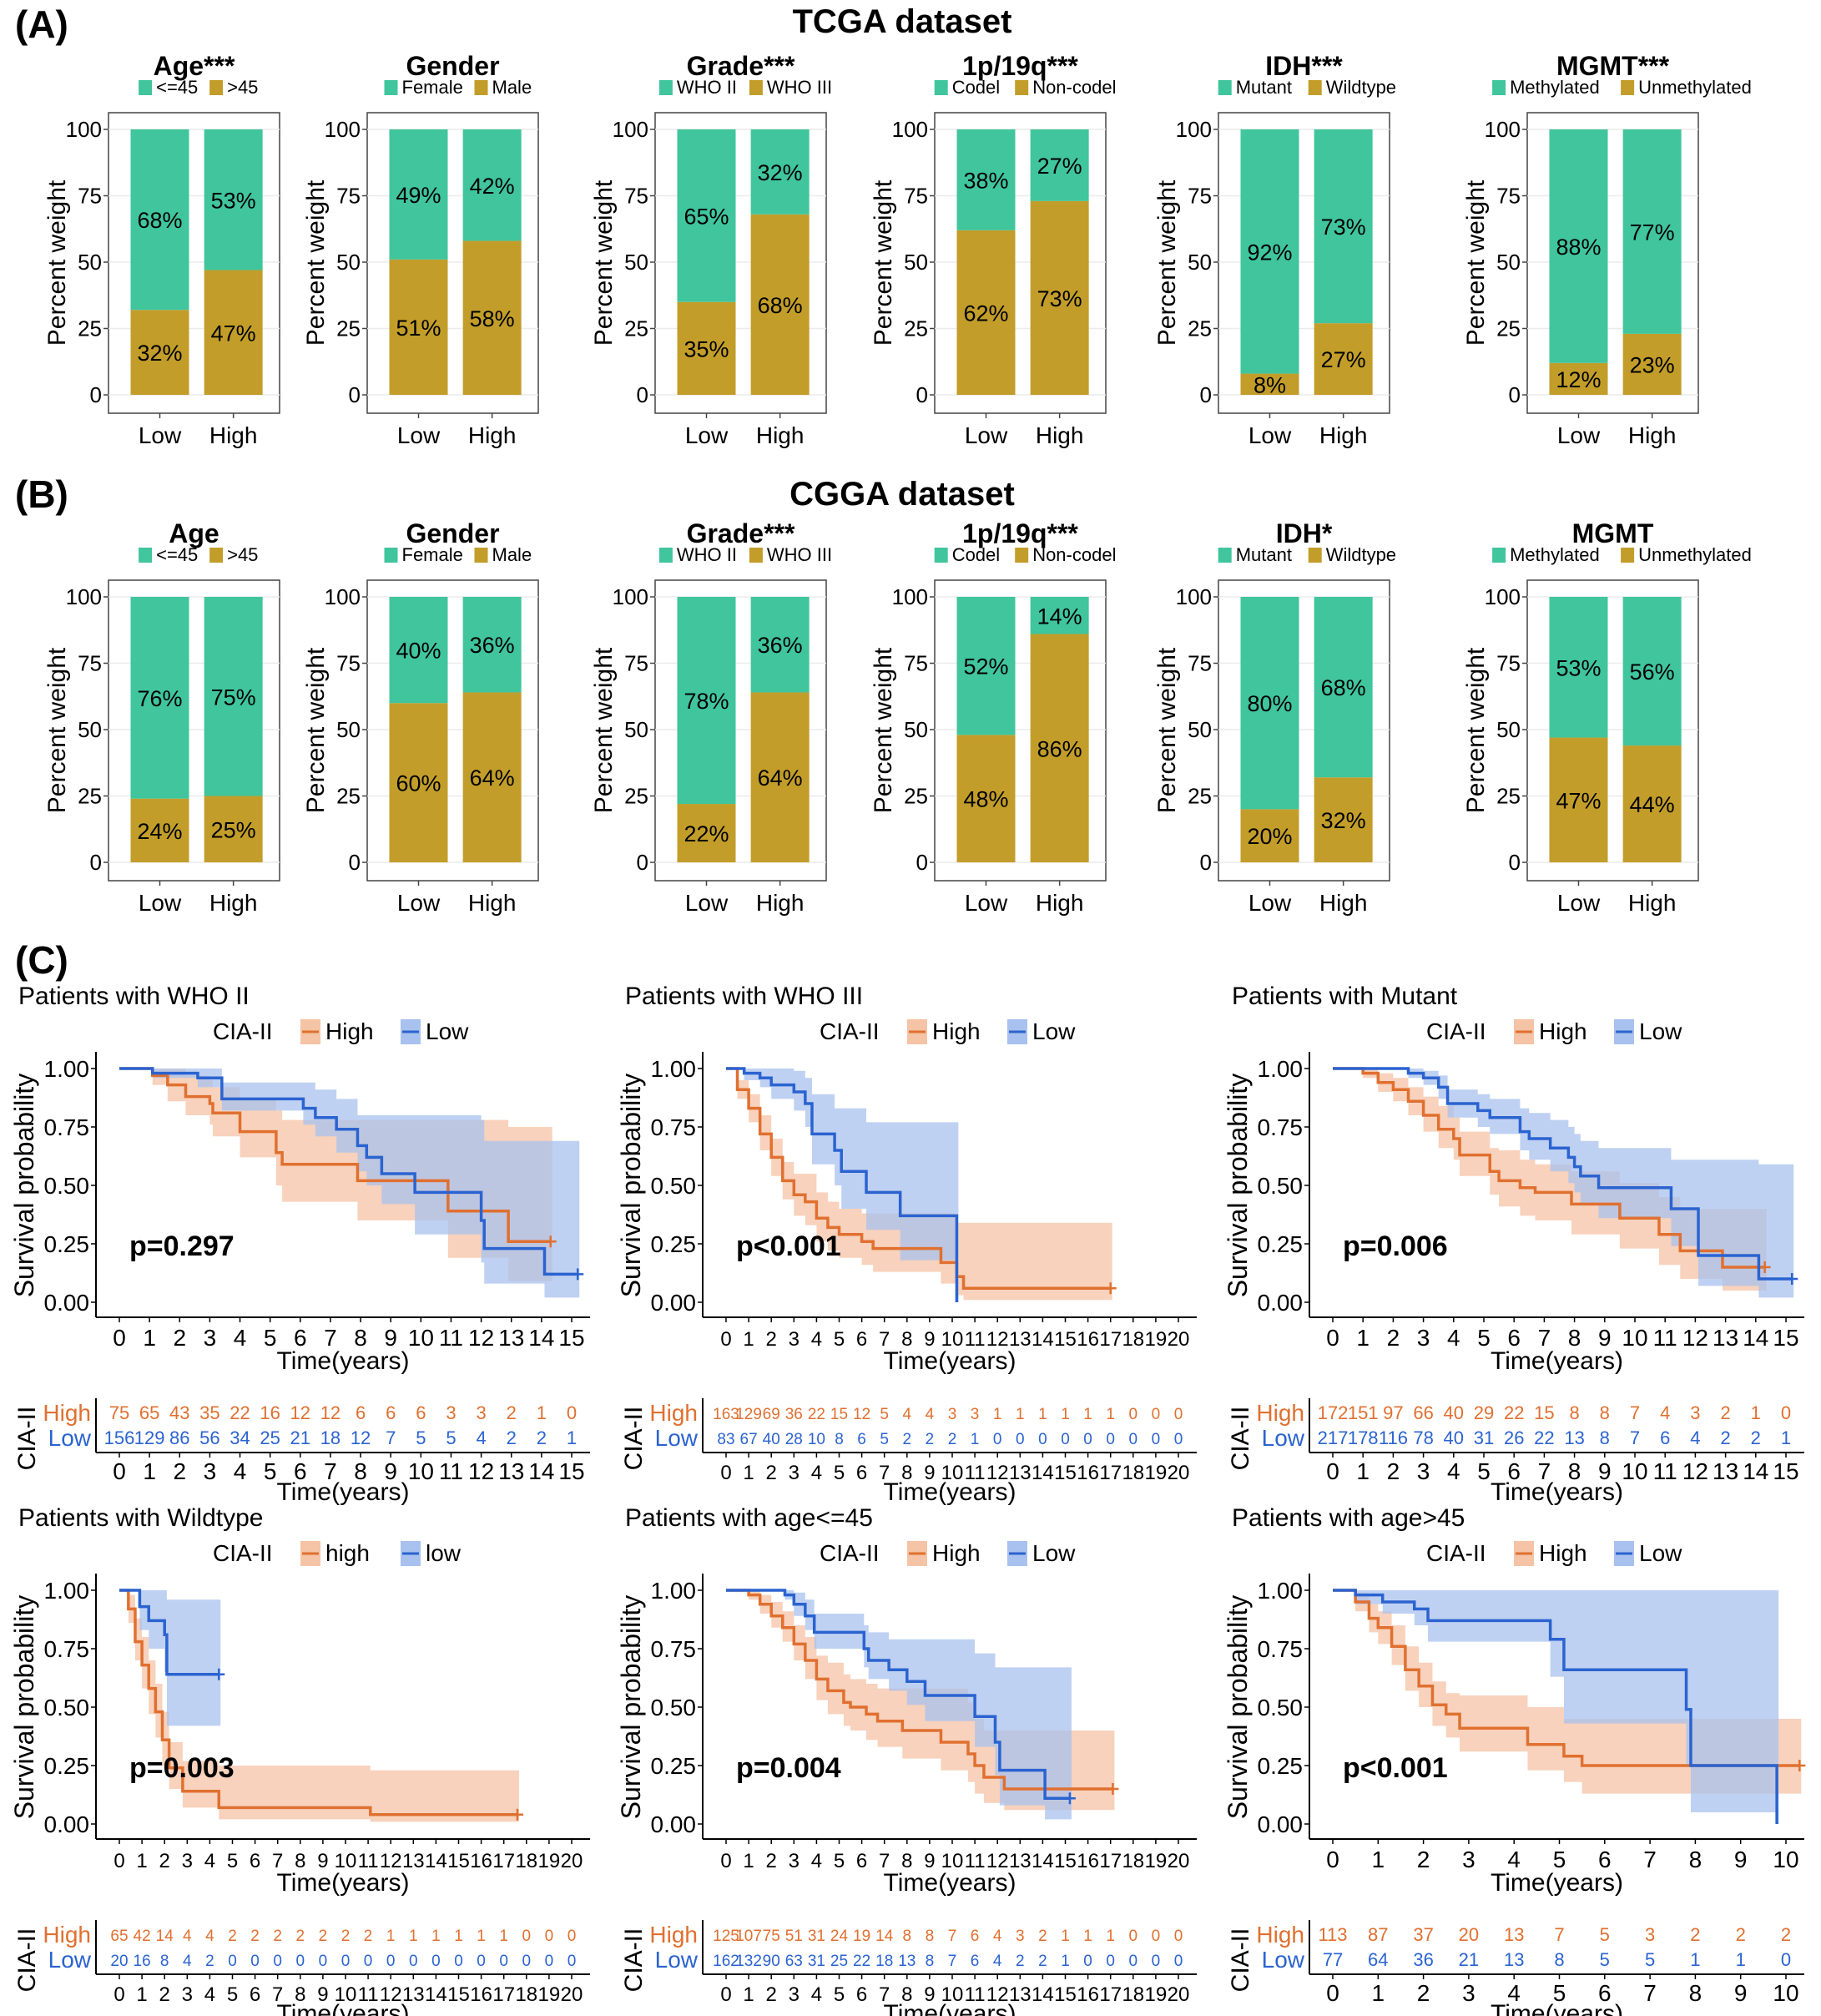 Image resolution: width=1821 pixels, height=2016 pixels. I want to click on risk-x-tick-label: 11, so click(368, 1995).